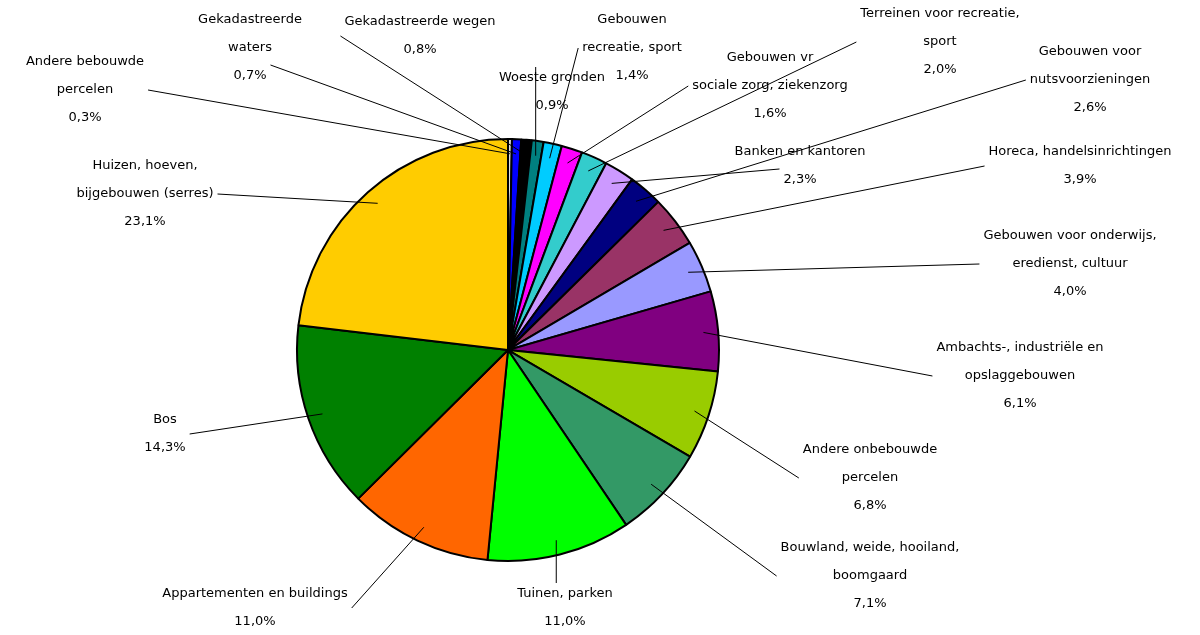 The image size is (1200, 635). I want to click on slice-label: Appartementen en buildings, so click(255, 593).